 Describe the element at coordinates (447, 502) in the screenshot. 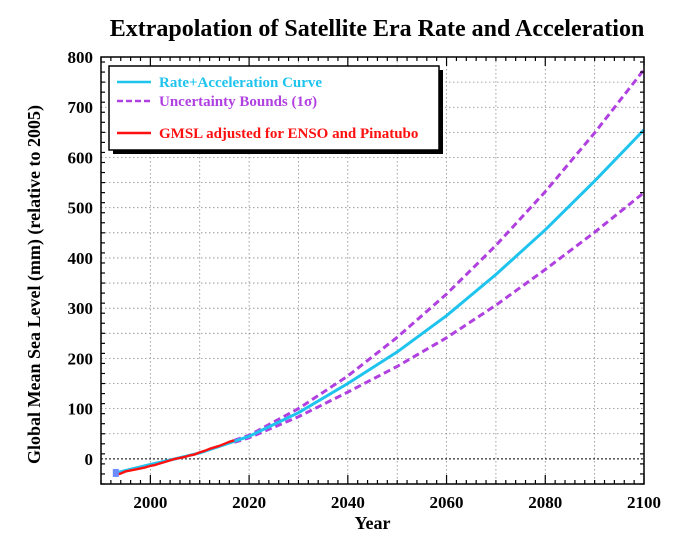

I see `x-tick-label: 2060` at that location.